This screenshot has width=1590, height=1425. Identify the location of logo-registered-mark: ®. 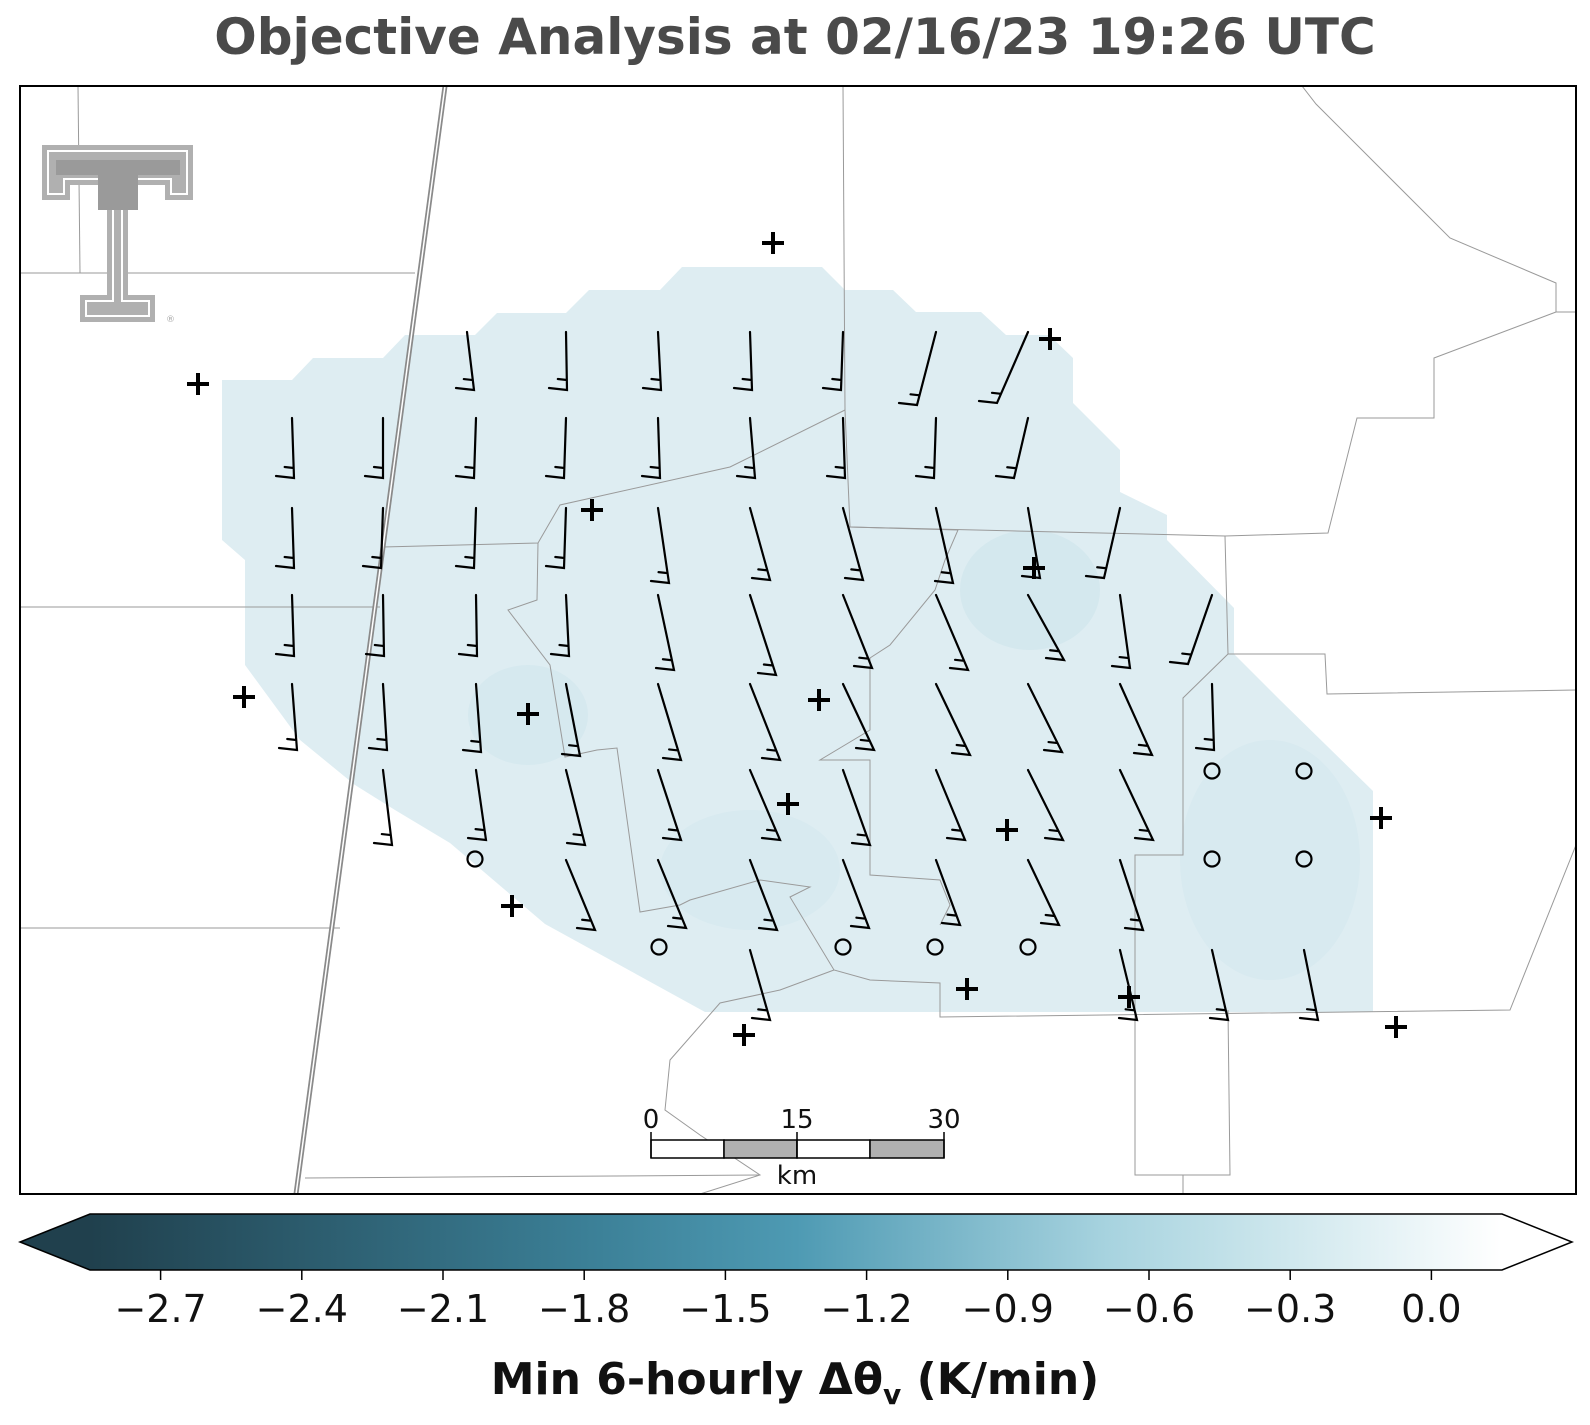
(170, 320).